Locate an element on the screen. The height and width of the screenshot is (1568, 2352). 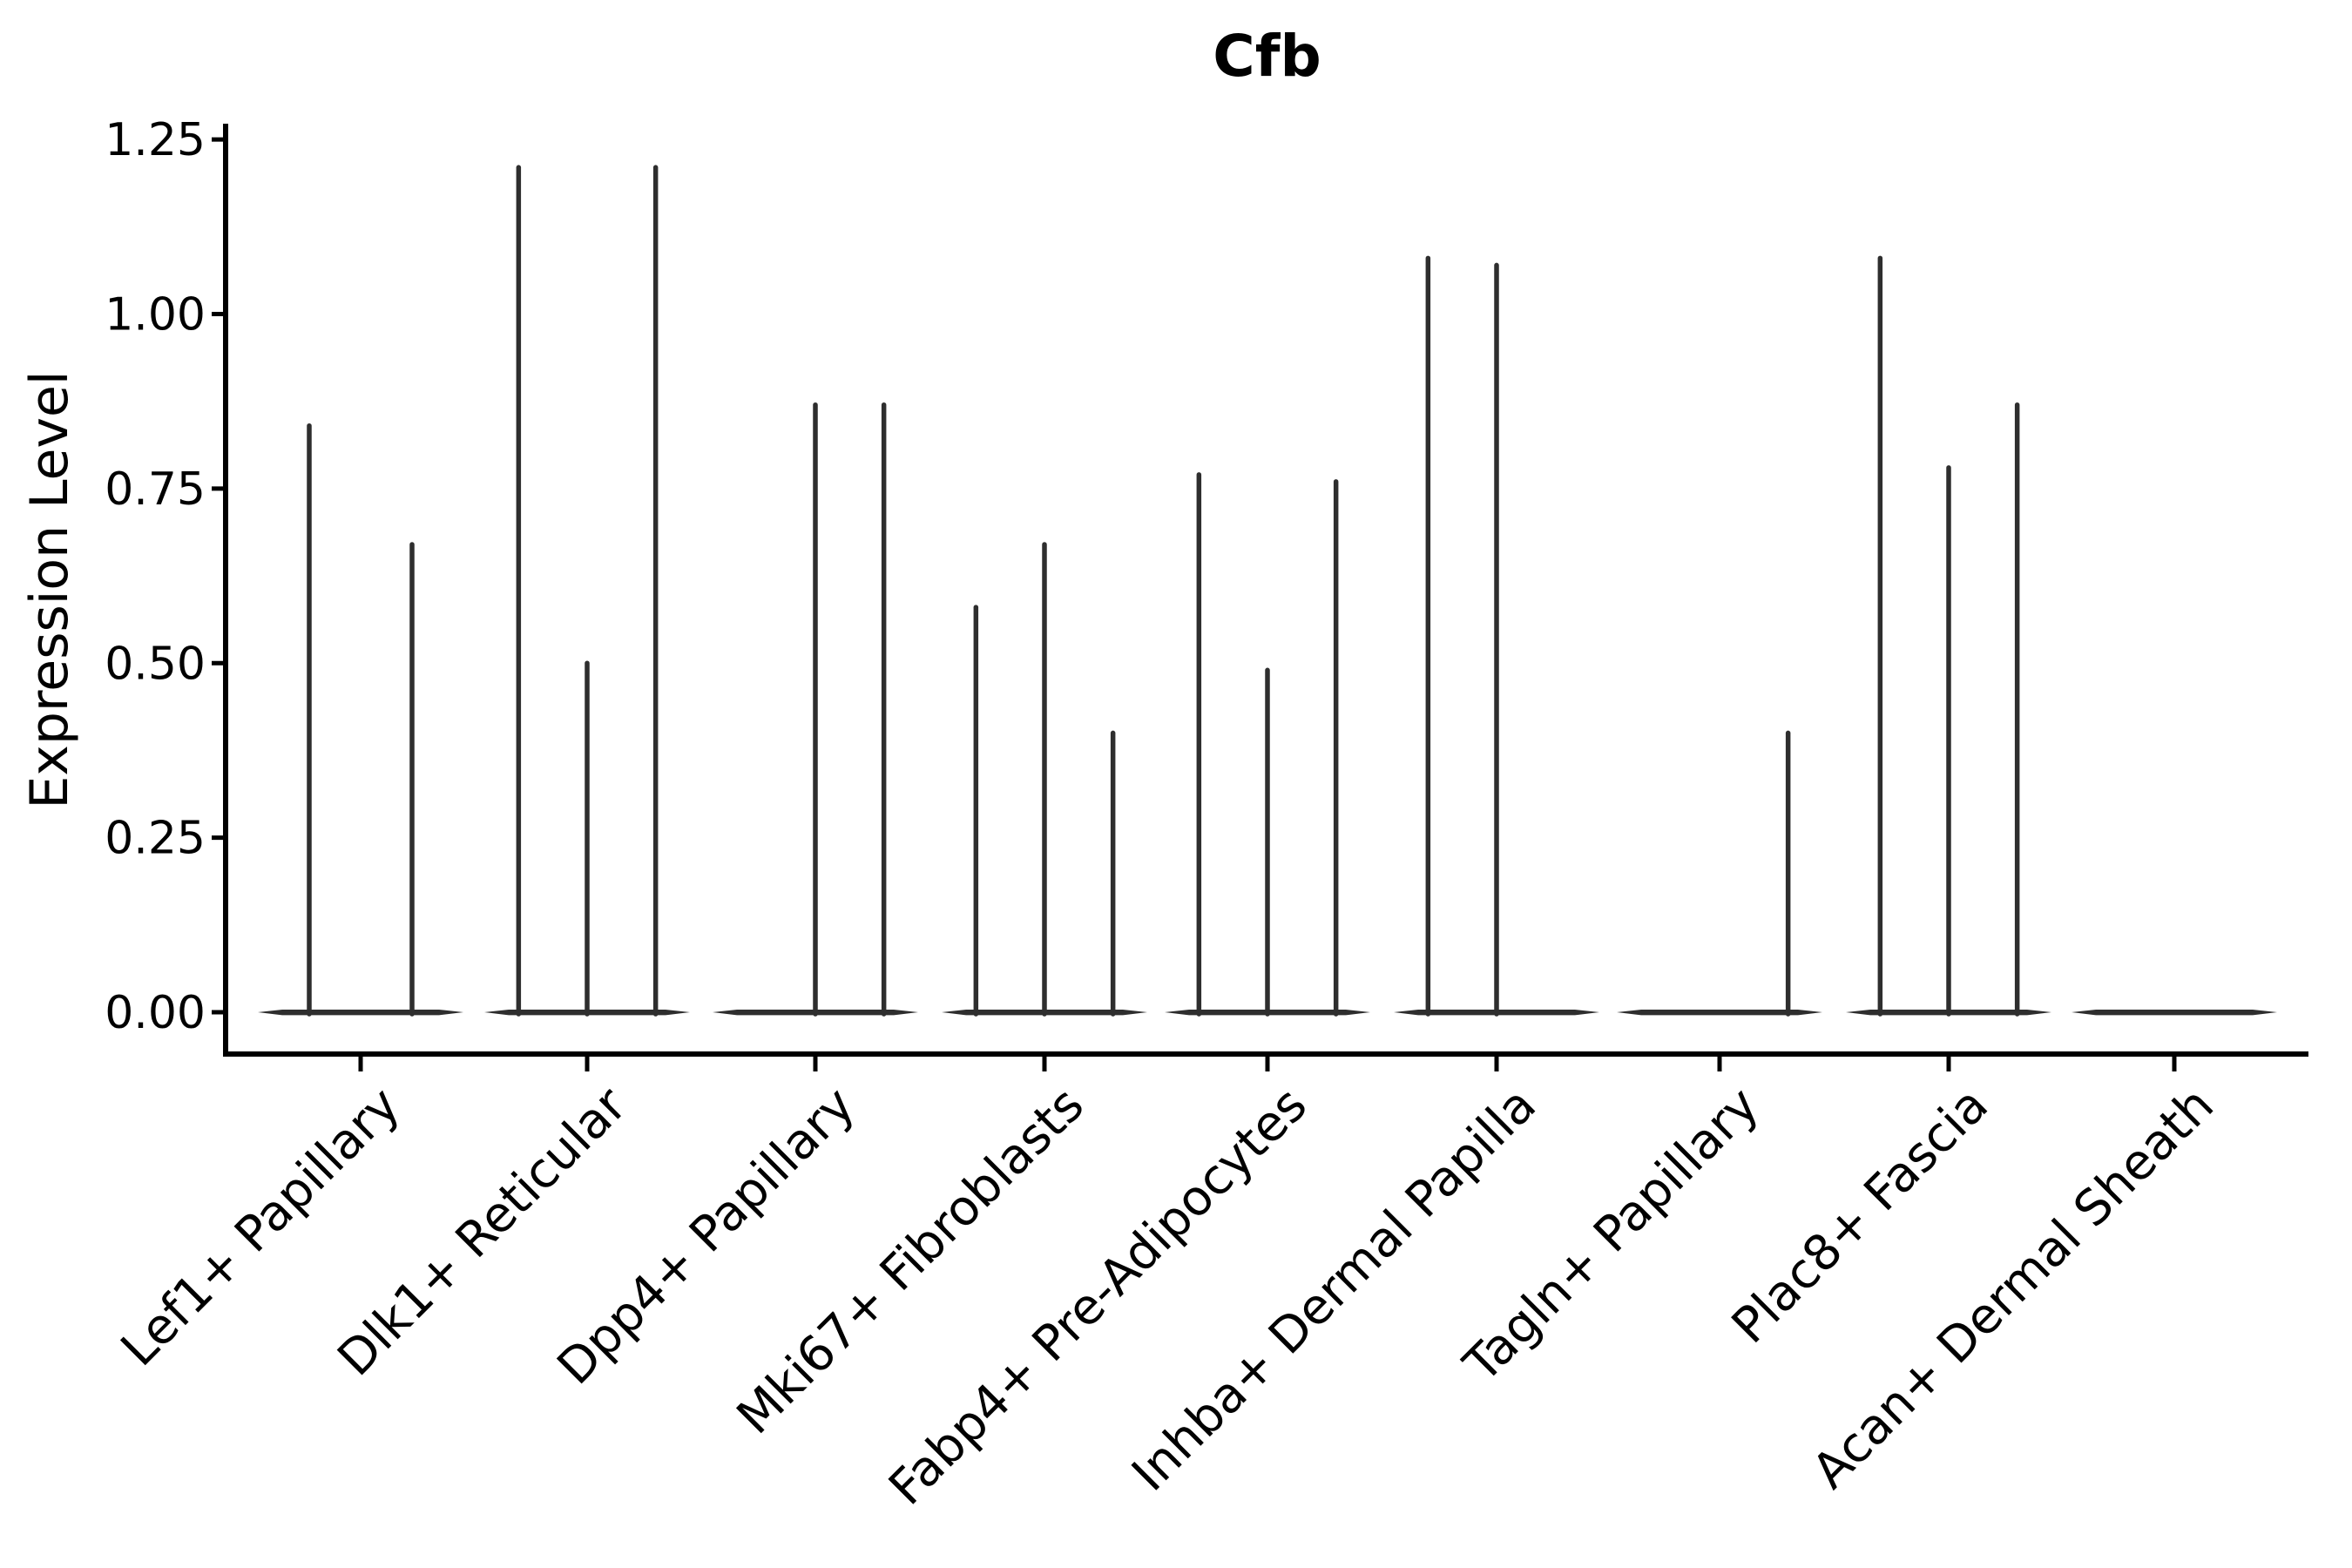
y-tick-label: 0.75 is located at coordinates (155, 490).